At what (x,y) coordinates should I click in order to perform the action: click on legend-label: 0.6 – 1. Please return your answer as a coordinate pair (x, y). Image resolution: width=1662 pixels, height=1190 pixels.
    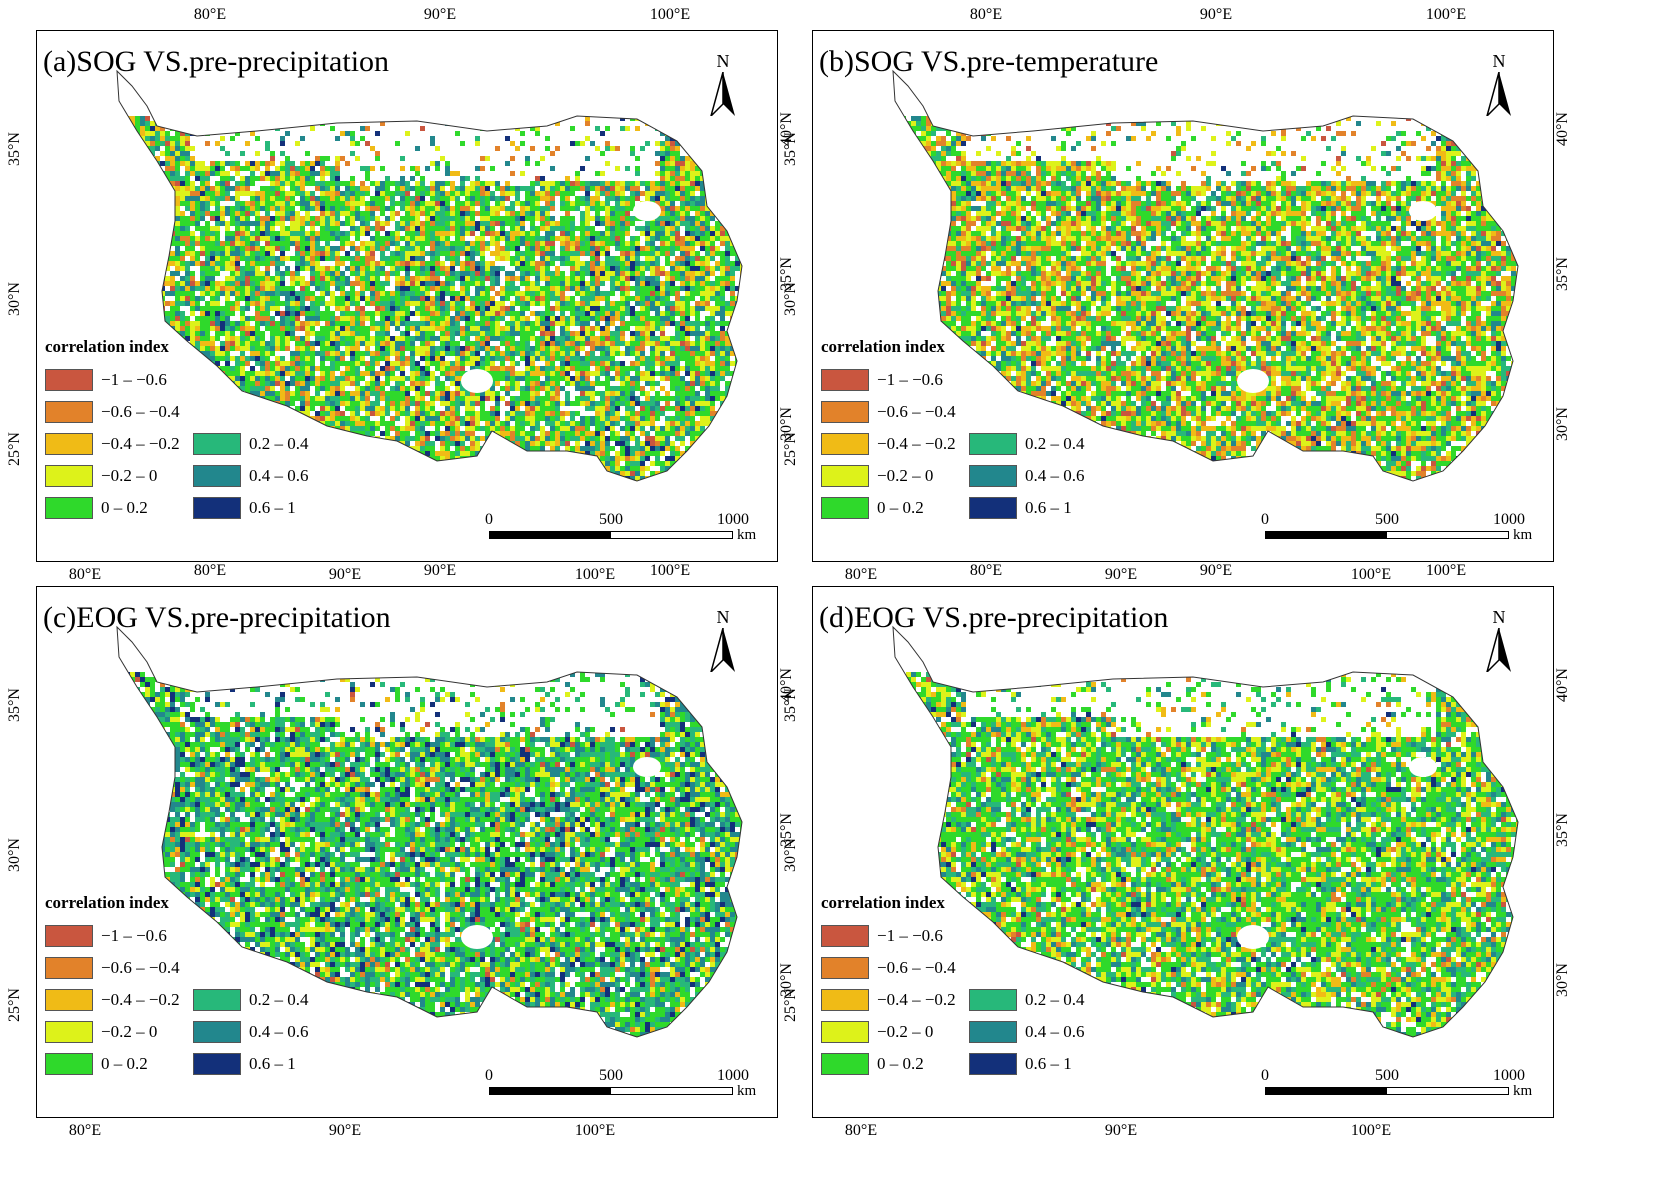
    Looking at the image, I should click on (272, 1064).